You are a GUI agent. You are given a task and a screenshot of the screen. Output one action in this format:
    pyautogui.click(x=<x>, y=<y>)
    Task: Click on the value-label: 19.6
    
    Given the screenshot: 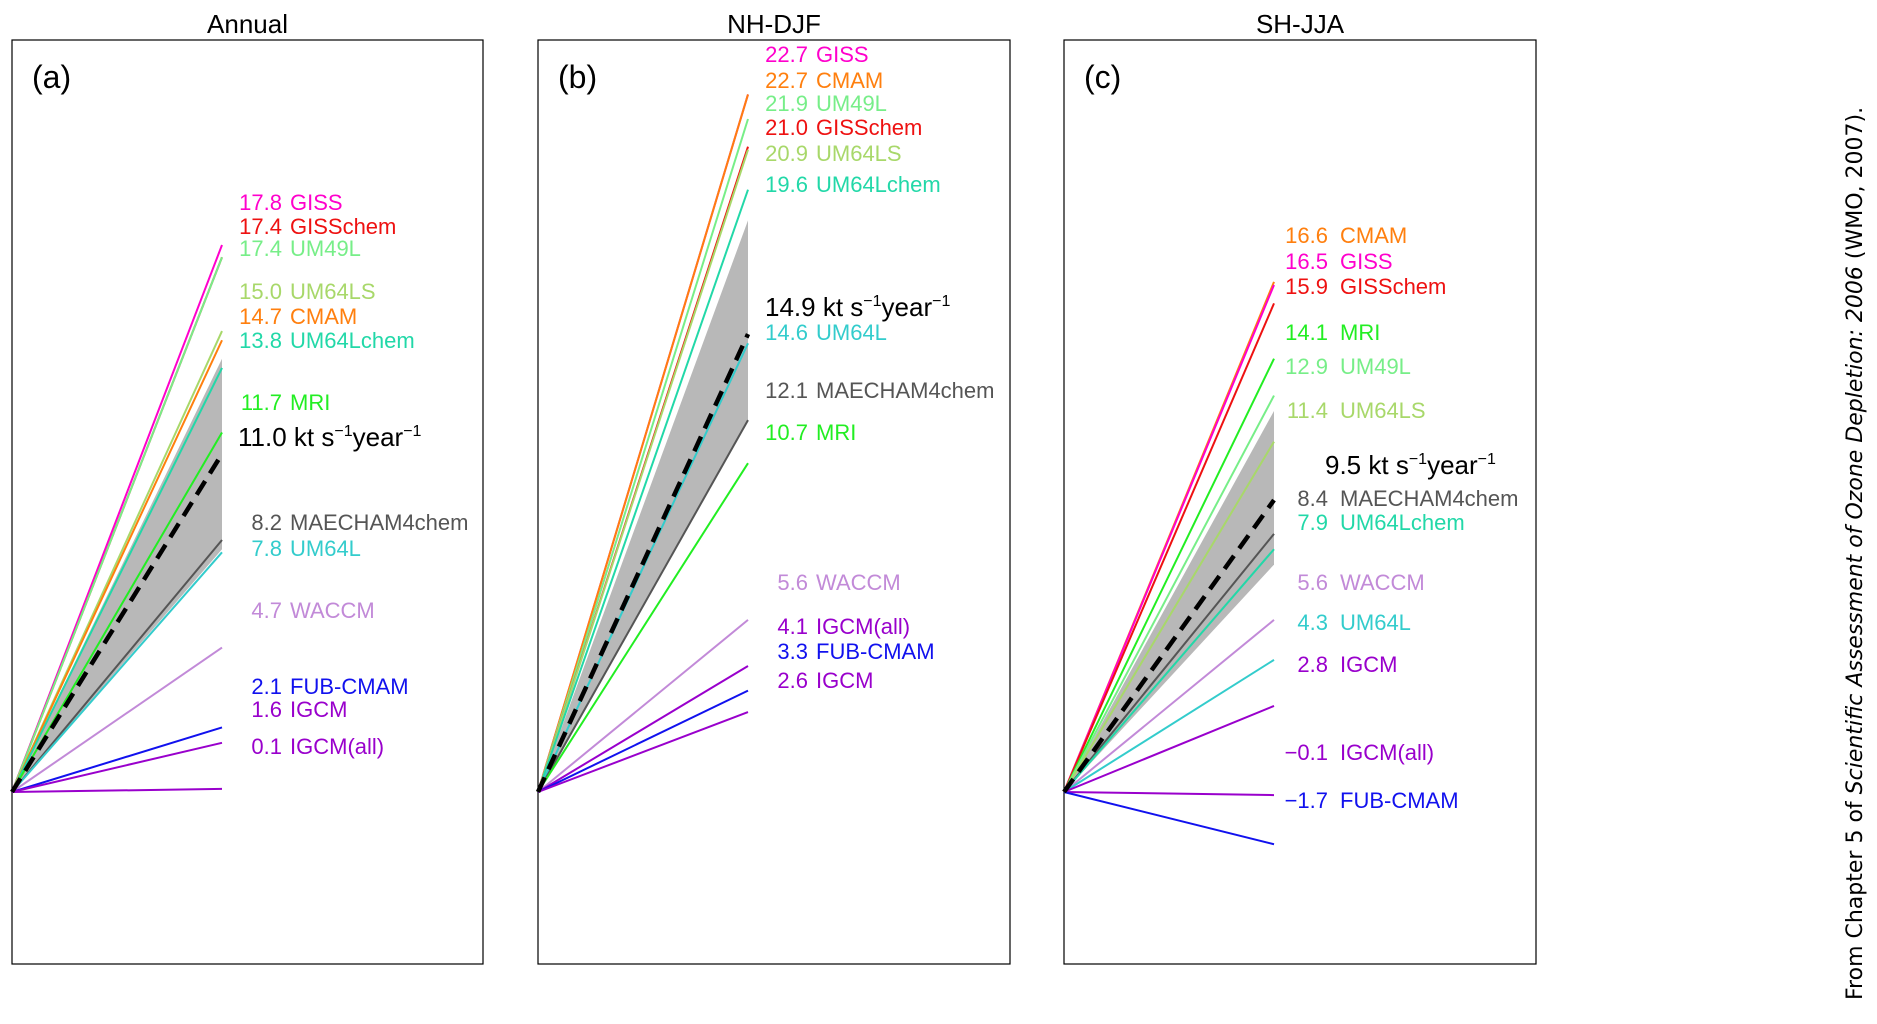 What is the action you would take?
    pyautogui.click(x=786, y=184)
    